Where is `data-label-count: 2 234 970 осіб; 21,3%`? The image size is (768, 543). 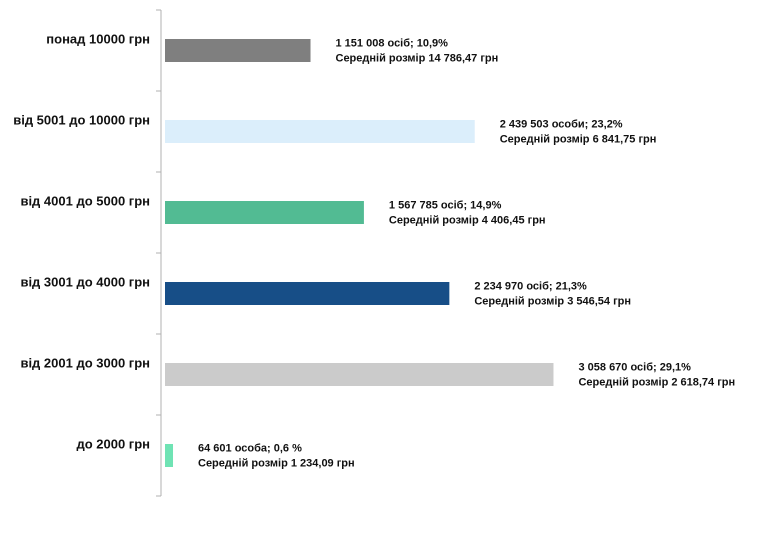 data-label-count: 2 234 970 осіб; 21,3% is located at coordinates (530, 287).